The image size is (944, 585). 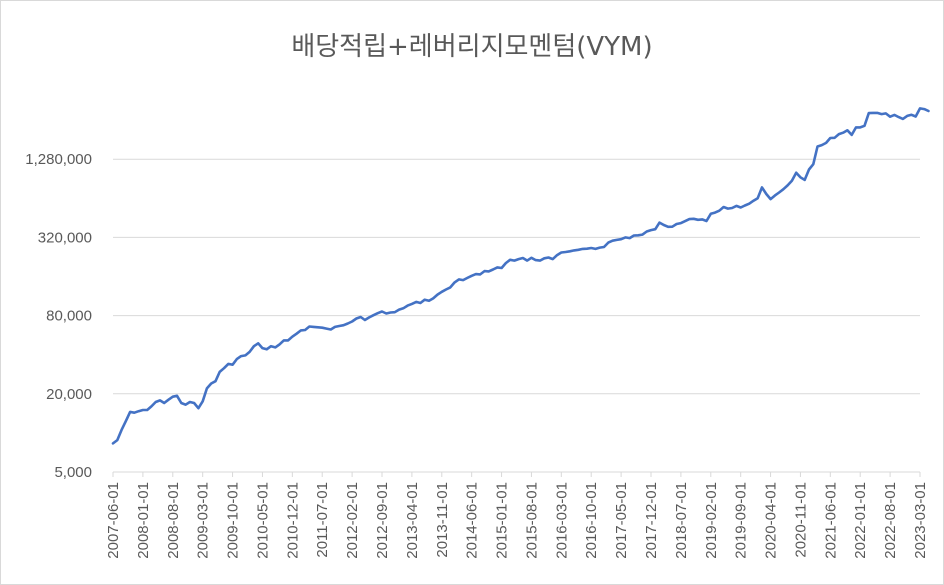 What do you see at coordinates (800, 520) in the screenshot?
I see `x-tick-label: 2020-11-01` at bounding box center [800, 520].